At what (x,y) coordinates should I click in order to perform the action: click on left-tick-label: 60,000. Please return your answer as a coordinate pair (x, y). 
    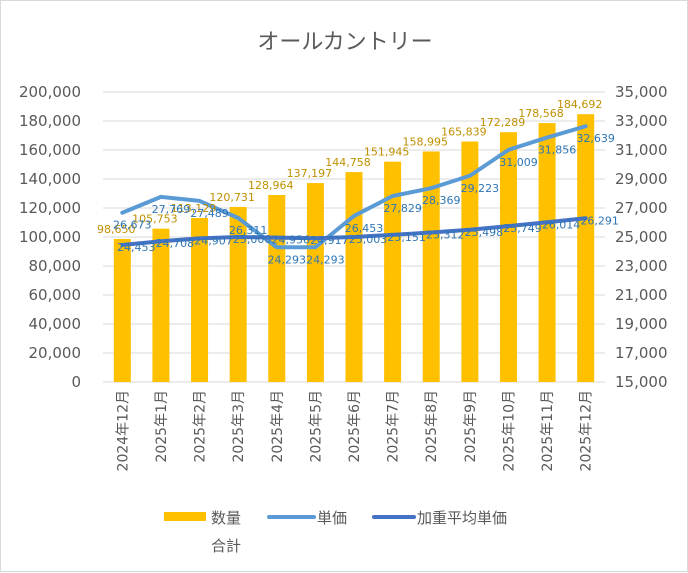
    Looking at the image, I should click on (55, 295).